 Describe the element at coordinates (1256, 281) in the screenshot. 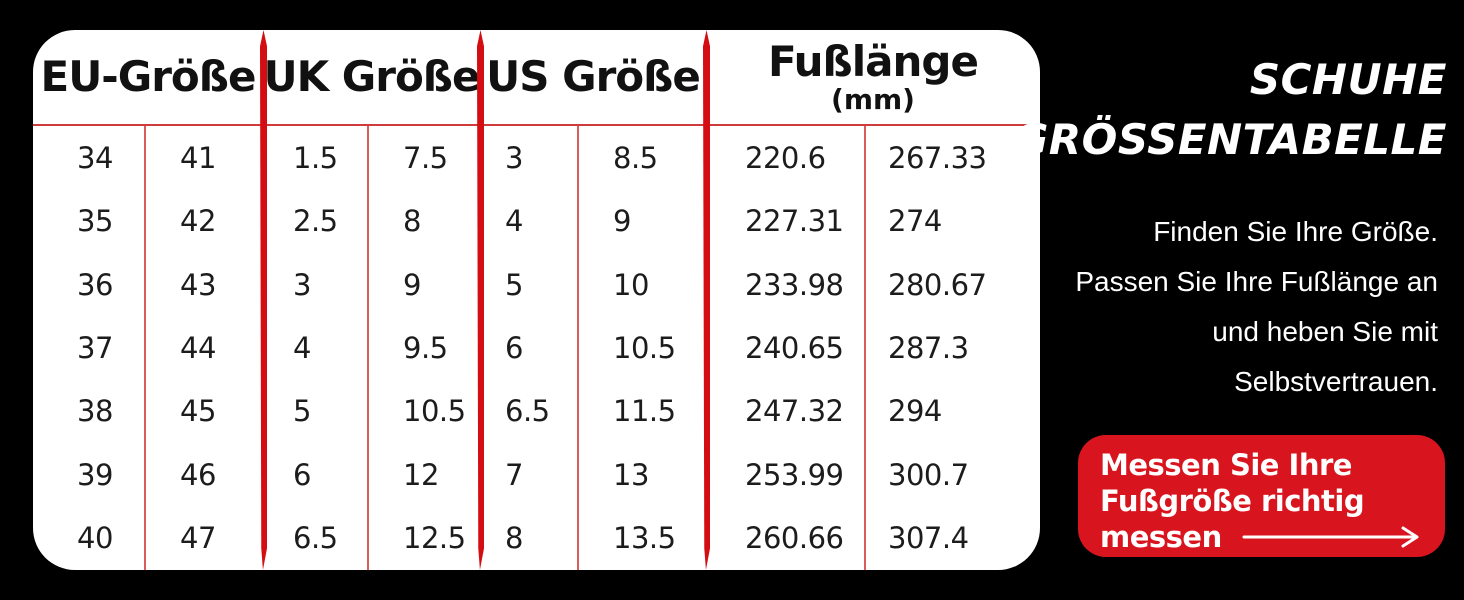

I see `intro-text-line: Passen Sie Ihre Fußlänge an` at that location.